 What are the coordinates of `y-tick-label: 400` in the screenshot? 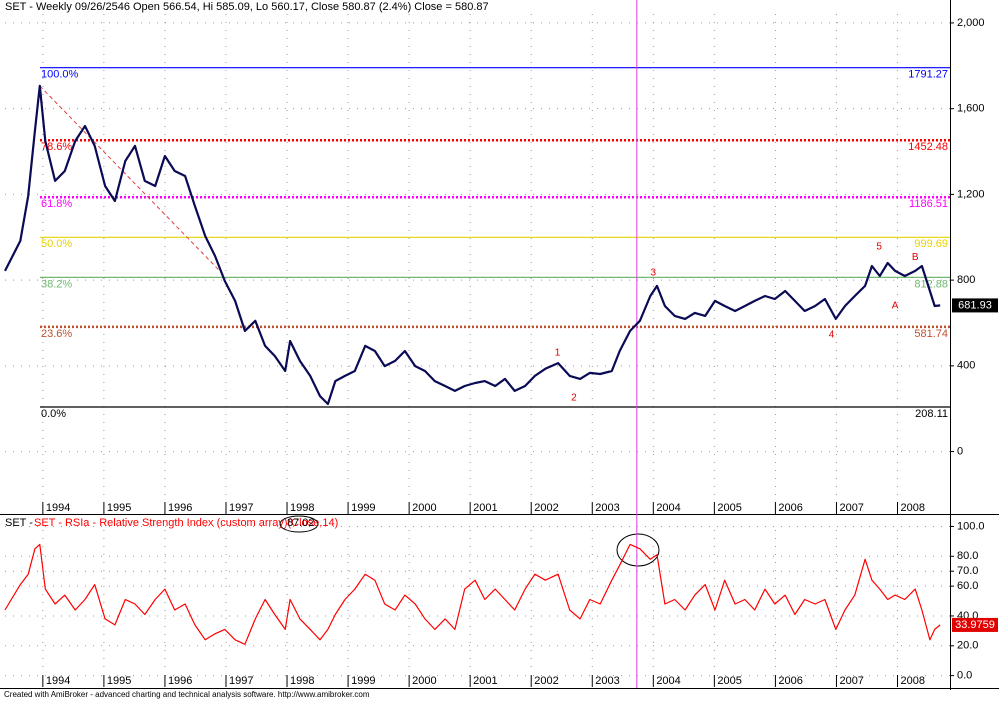 It's located at (966, 366).